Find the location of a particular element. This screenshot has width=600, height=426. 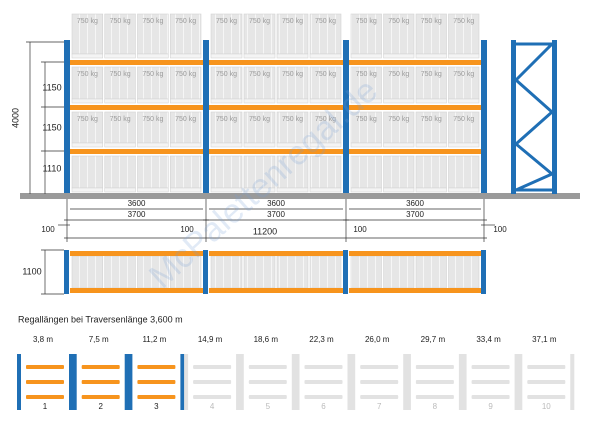

config-number: 2 is located at coordinates (100, 406).